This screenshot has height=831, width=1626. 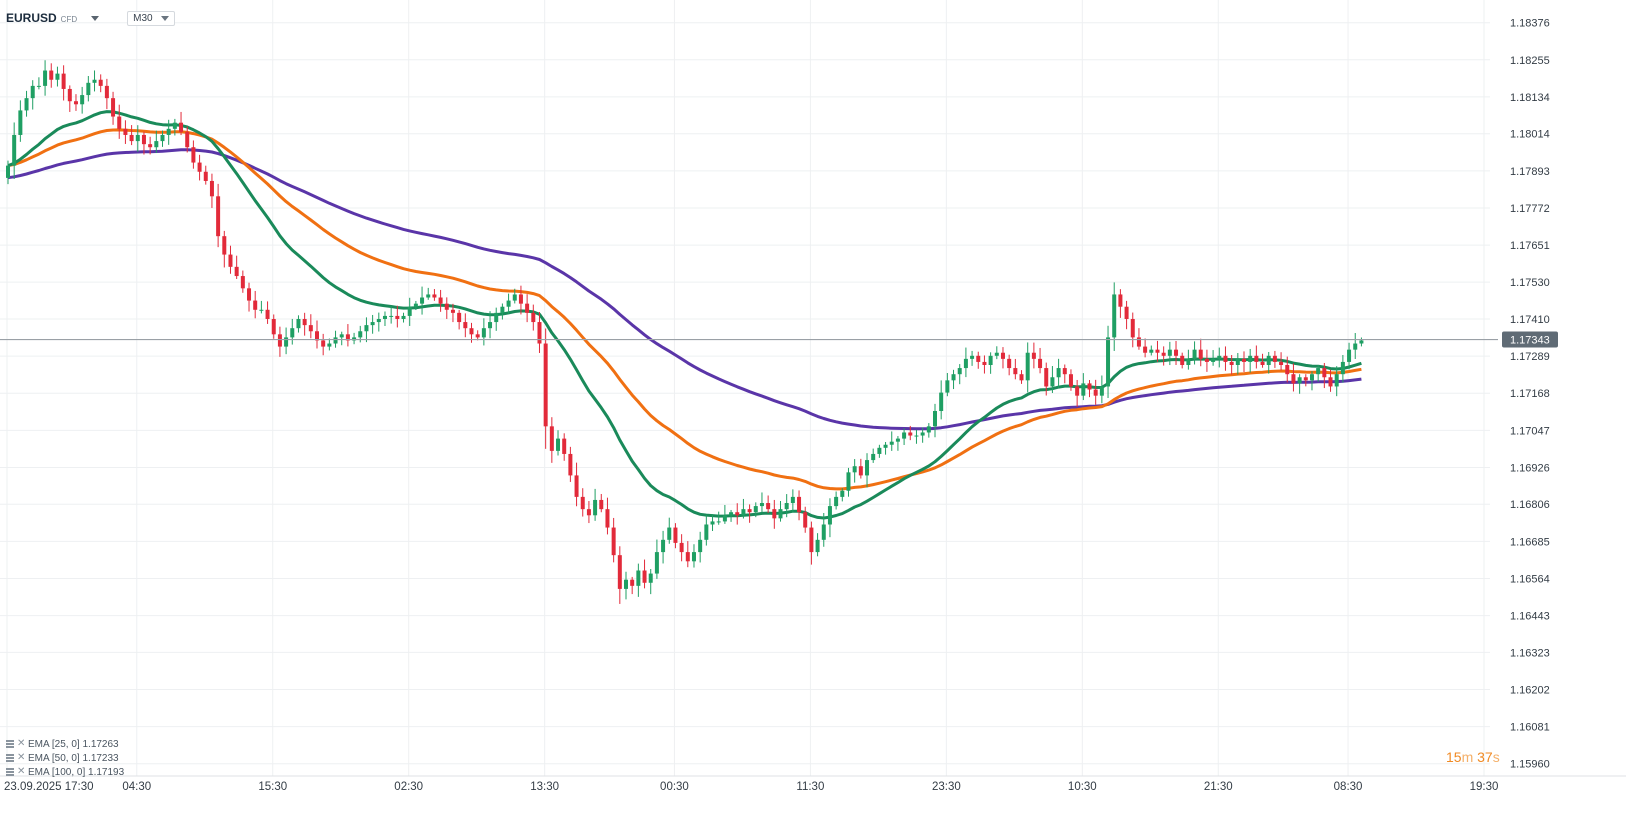 What do you see at coordinates (76, 772) in the screenshot?
I see `legend-label: EMA [100, 0] 1.17193` at bounding box center [76, 772].